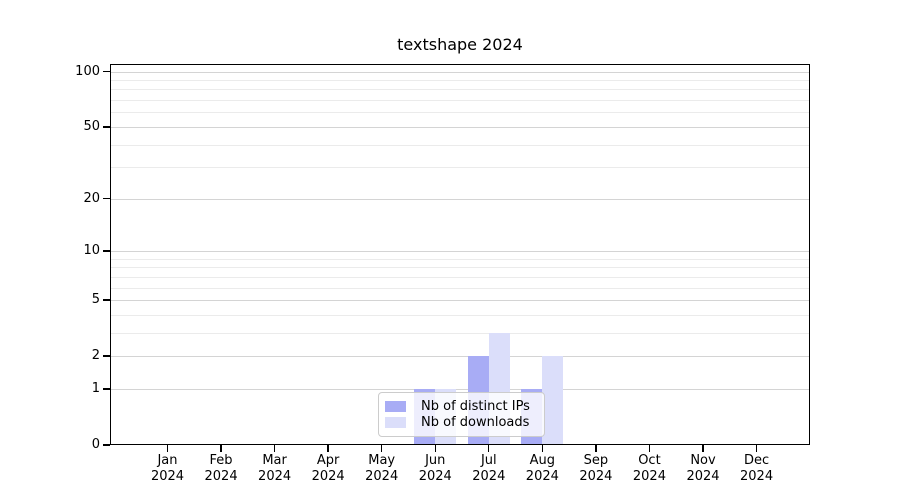  What do you see at coordinates (91, 126) in the screenshot?
I see `y-tick-label: 50` at bounding box center [91, 126].